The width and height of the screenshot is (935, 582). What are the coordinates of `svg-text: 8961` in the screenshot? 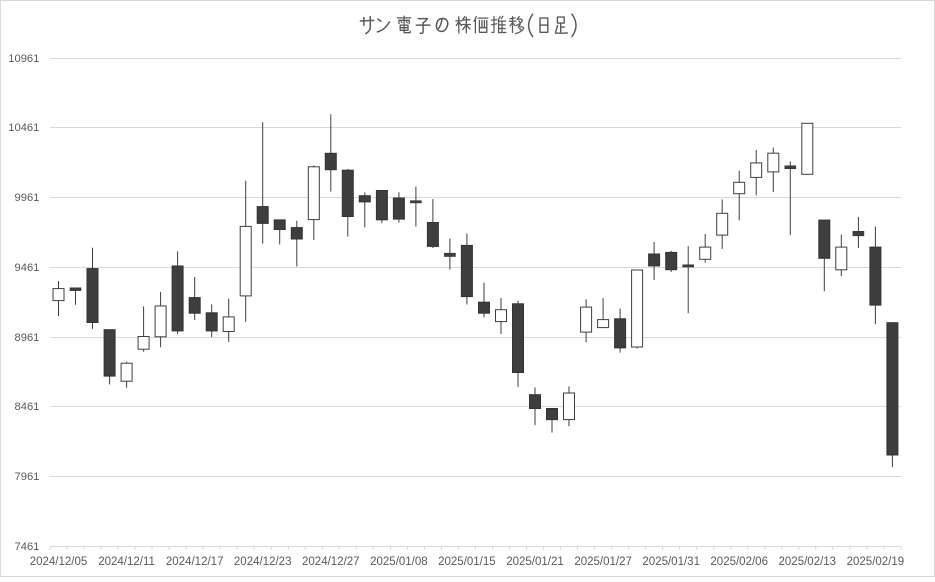 It's located at (27, 338).